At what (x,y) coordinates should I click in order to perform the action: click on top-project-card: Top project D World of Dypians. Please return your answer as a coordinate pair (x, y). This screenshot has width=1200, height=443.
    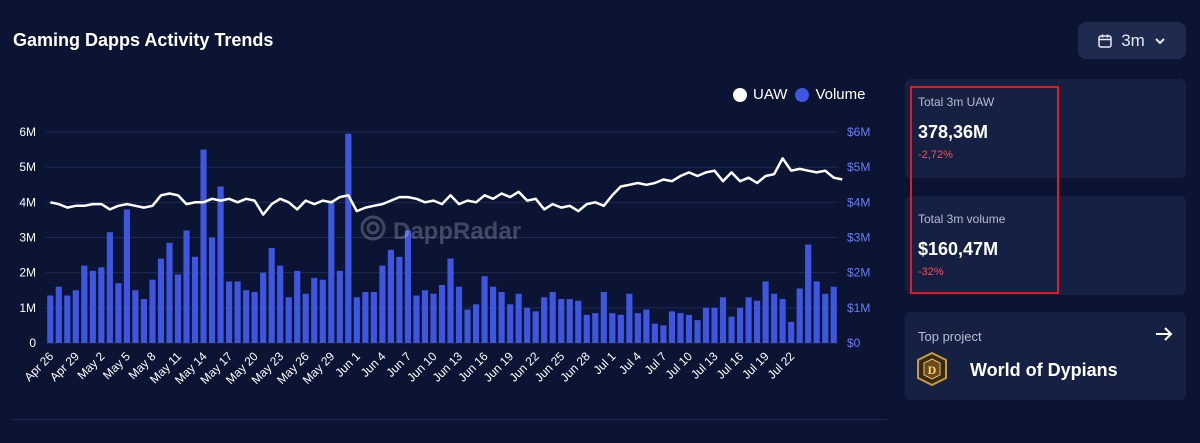
    Looking at the image, I should click on (1045, 356).